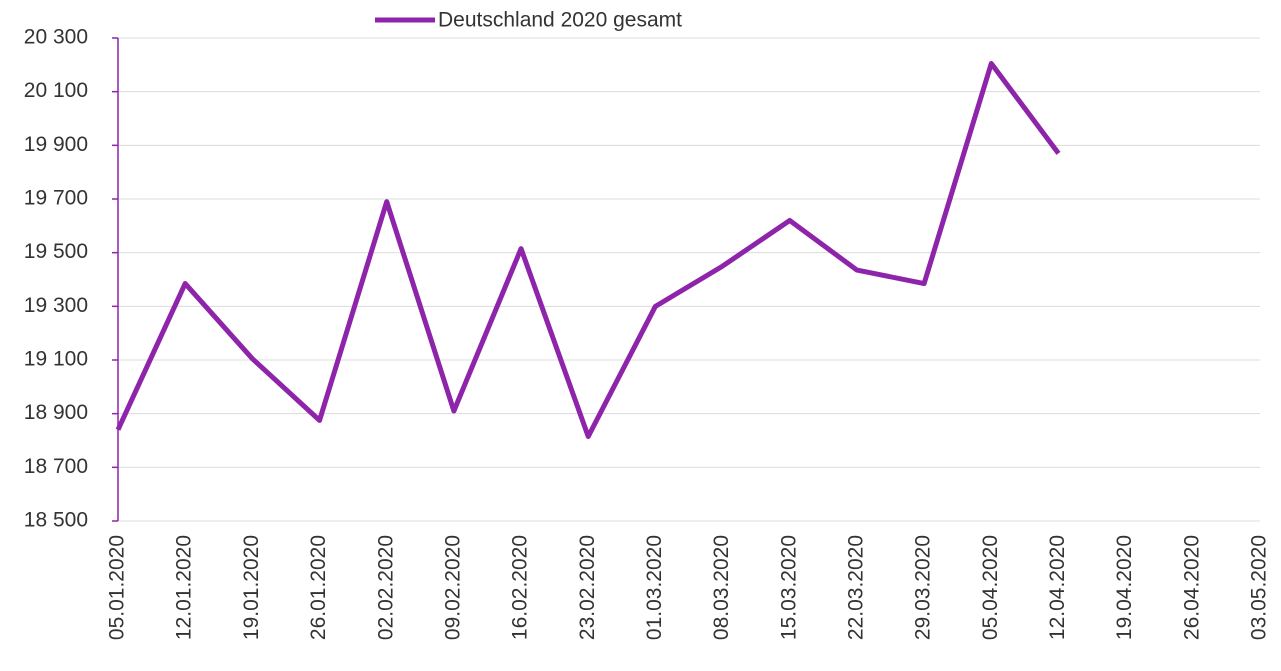  What do you see at coordinates (56, 251) in the screenshot?
I see `y-tick-label: 19 500` at bounding box center [56, 251].